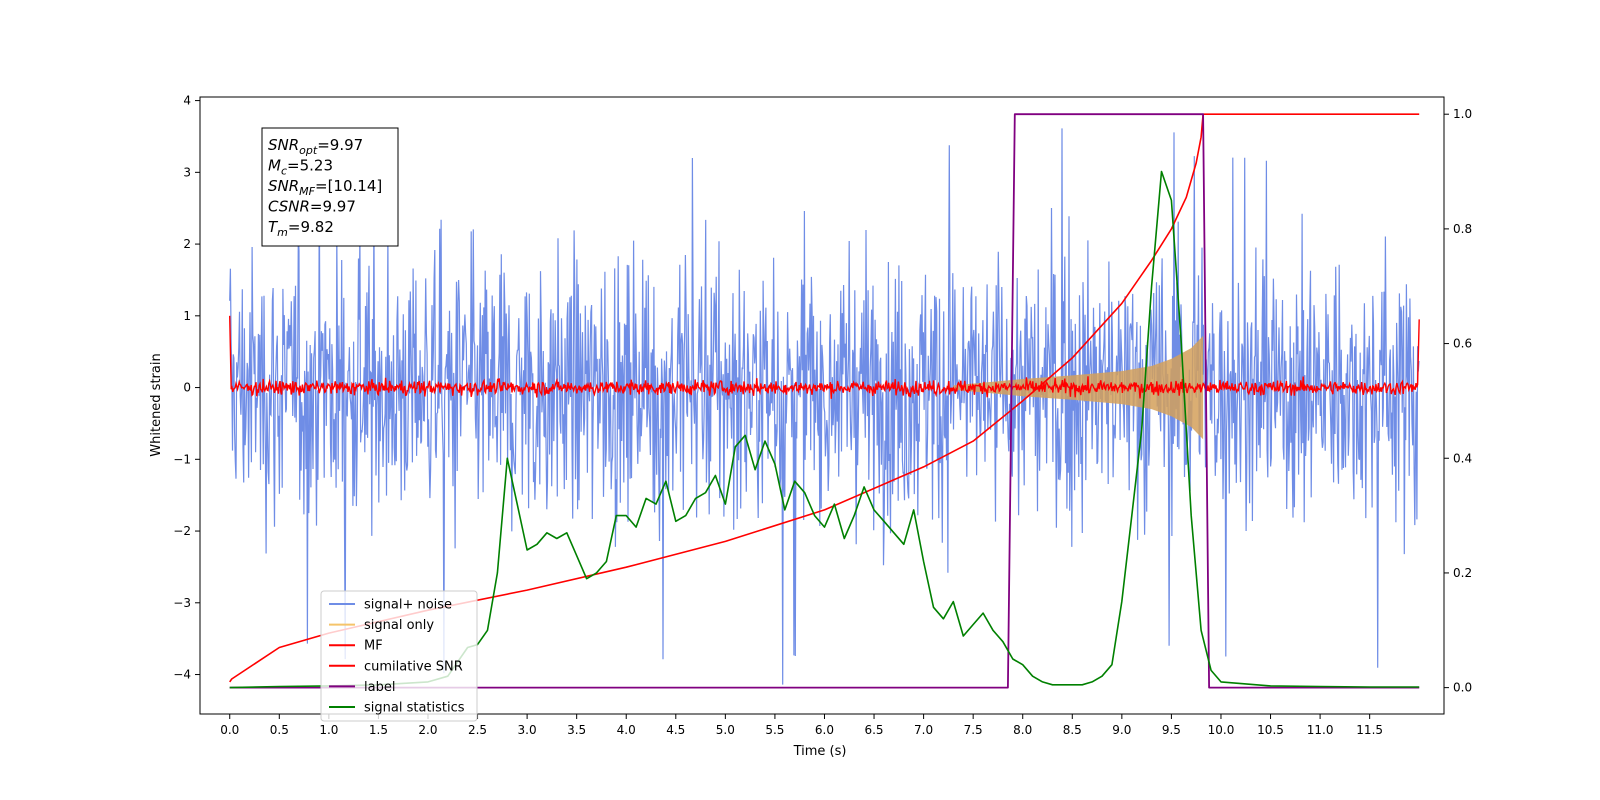 The image size is (1600, 800). I want to click on y-tick-label: 4, so click(187, 101).